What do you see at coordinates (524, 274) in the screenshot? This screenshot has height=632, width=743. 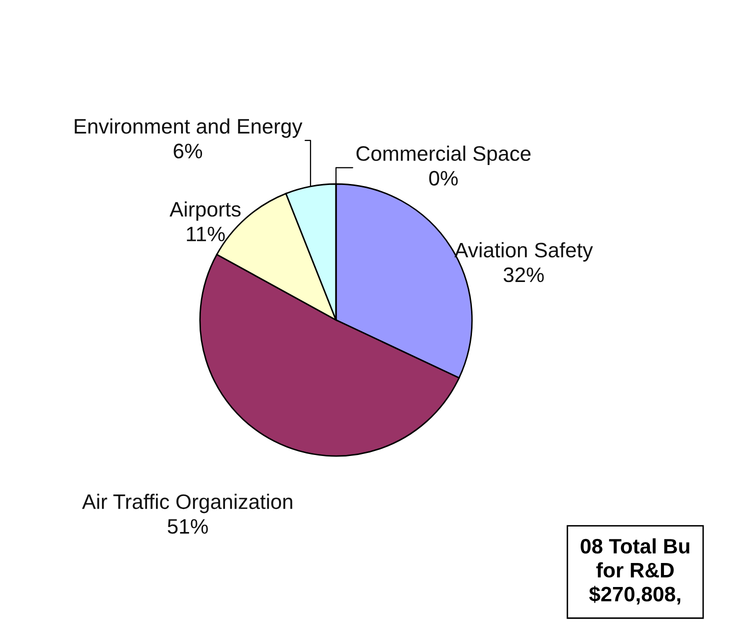 I see `data-label: 32%` at bounding box center [524, 274].